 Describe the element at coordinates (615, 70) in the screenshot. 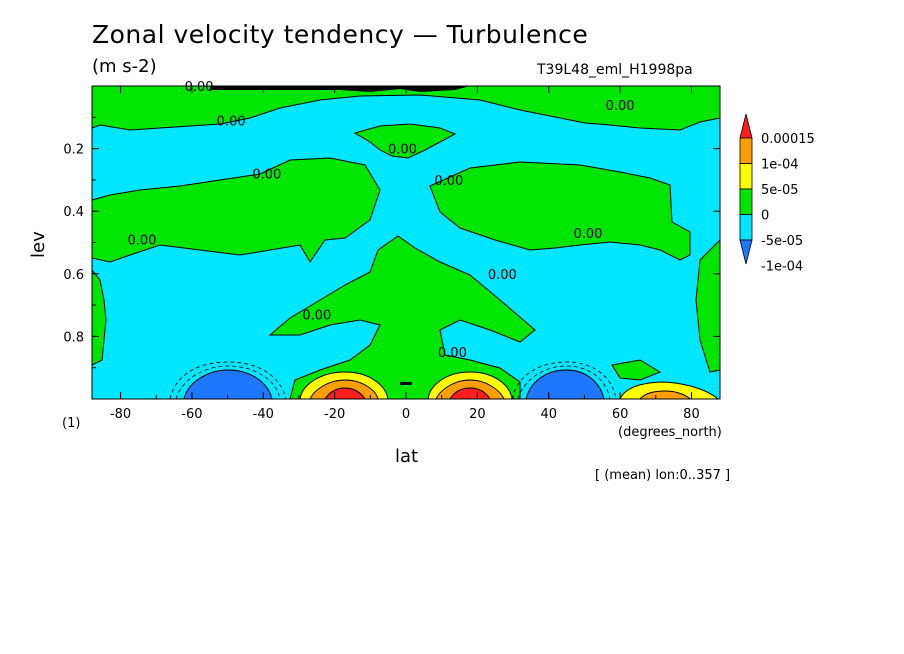

I see `run-id-label: T39L48_eml_H1998pa` at that location.